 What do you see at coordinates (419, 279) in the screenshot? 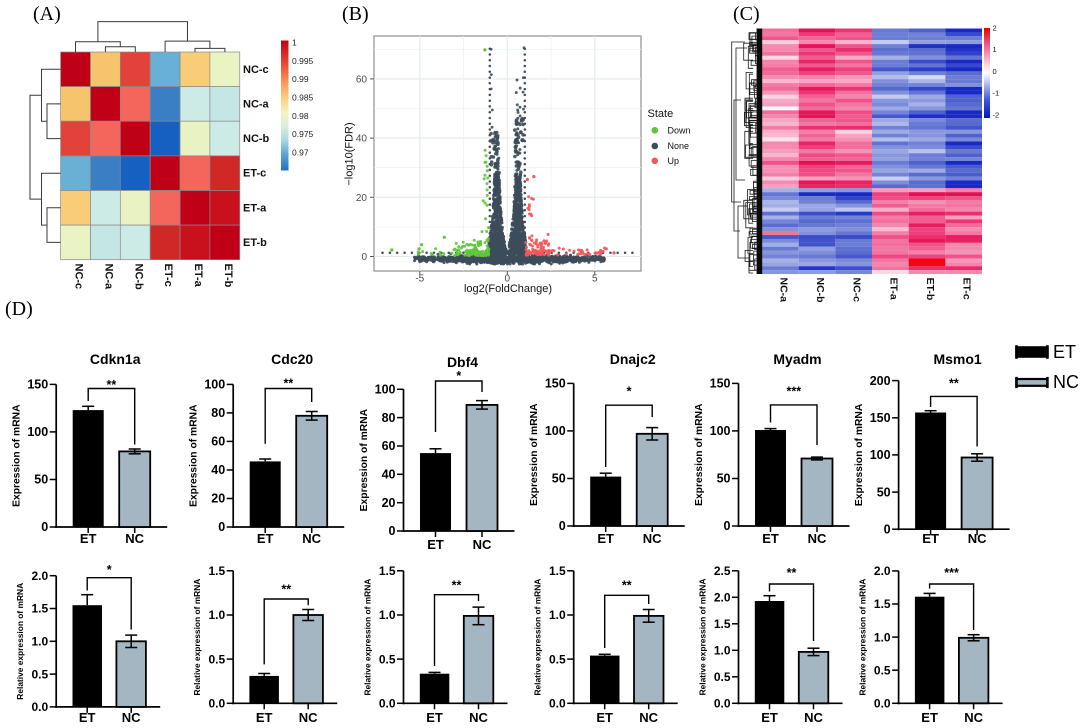
I see `svg-text: -5` at bounding box center [419, 279].